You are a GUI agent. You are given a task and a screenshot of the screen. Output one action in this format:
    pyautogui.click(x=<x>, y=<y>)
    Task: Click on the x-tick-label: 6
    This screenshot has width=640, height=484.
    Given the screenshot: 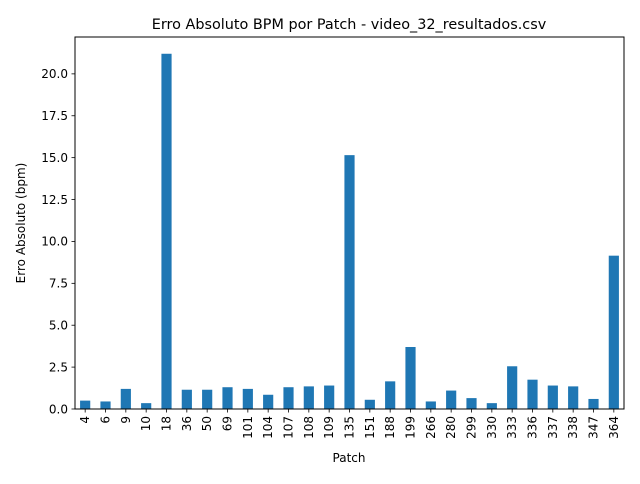 What is the action you would take?
    pyautogui.click(x=106, y=420)
    